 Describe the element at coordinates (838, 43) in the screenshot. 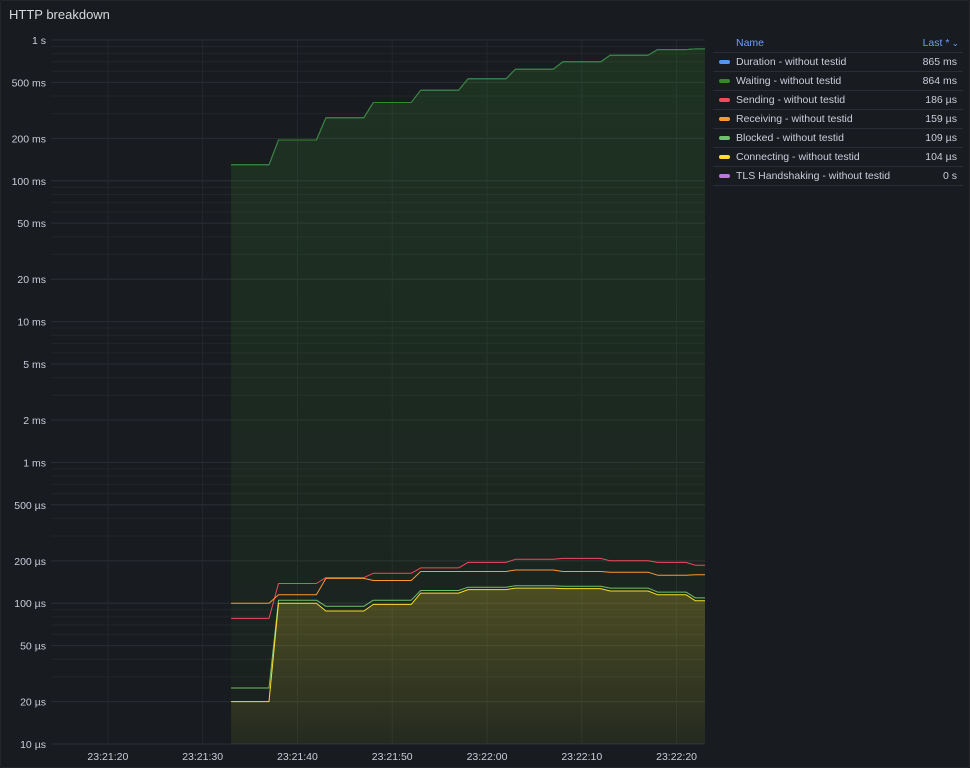

I see `legend-header: Name Last * ⌄` at that location.